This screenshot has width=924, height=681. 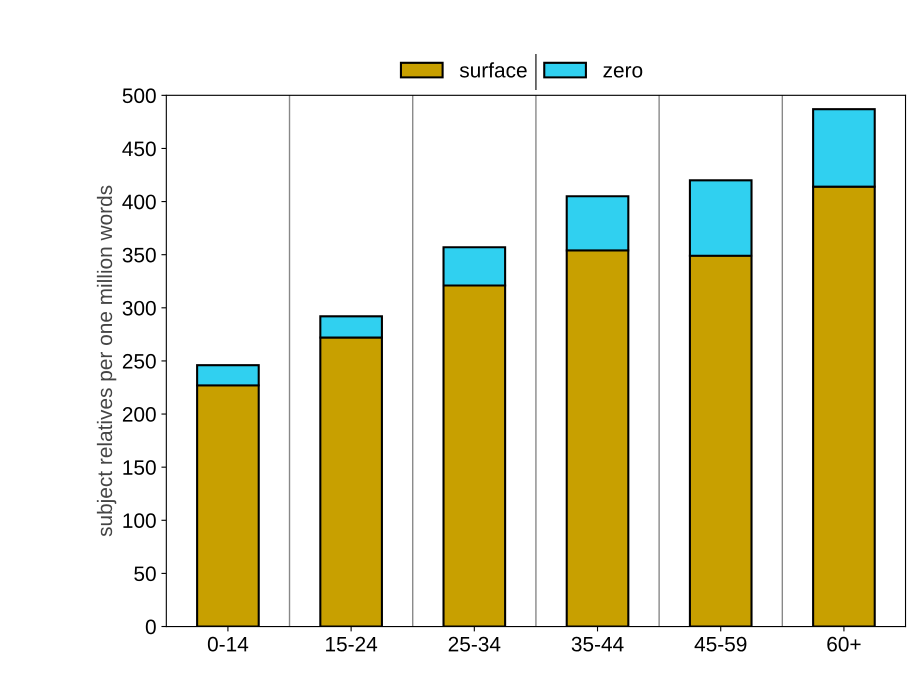 I want to click on y-tick-label: 300, so click(x=139, y=308).